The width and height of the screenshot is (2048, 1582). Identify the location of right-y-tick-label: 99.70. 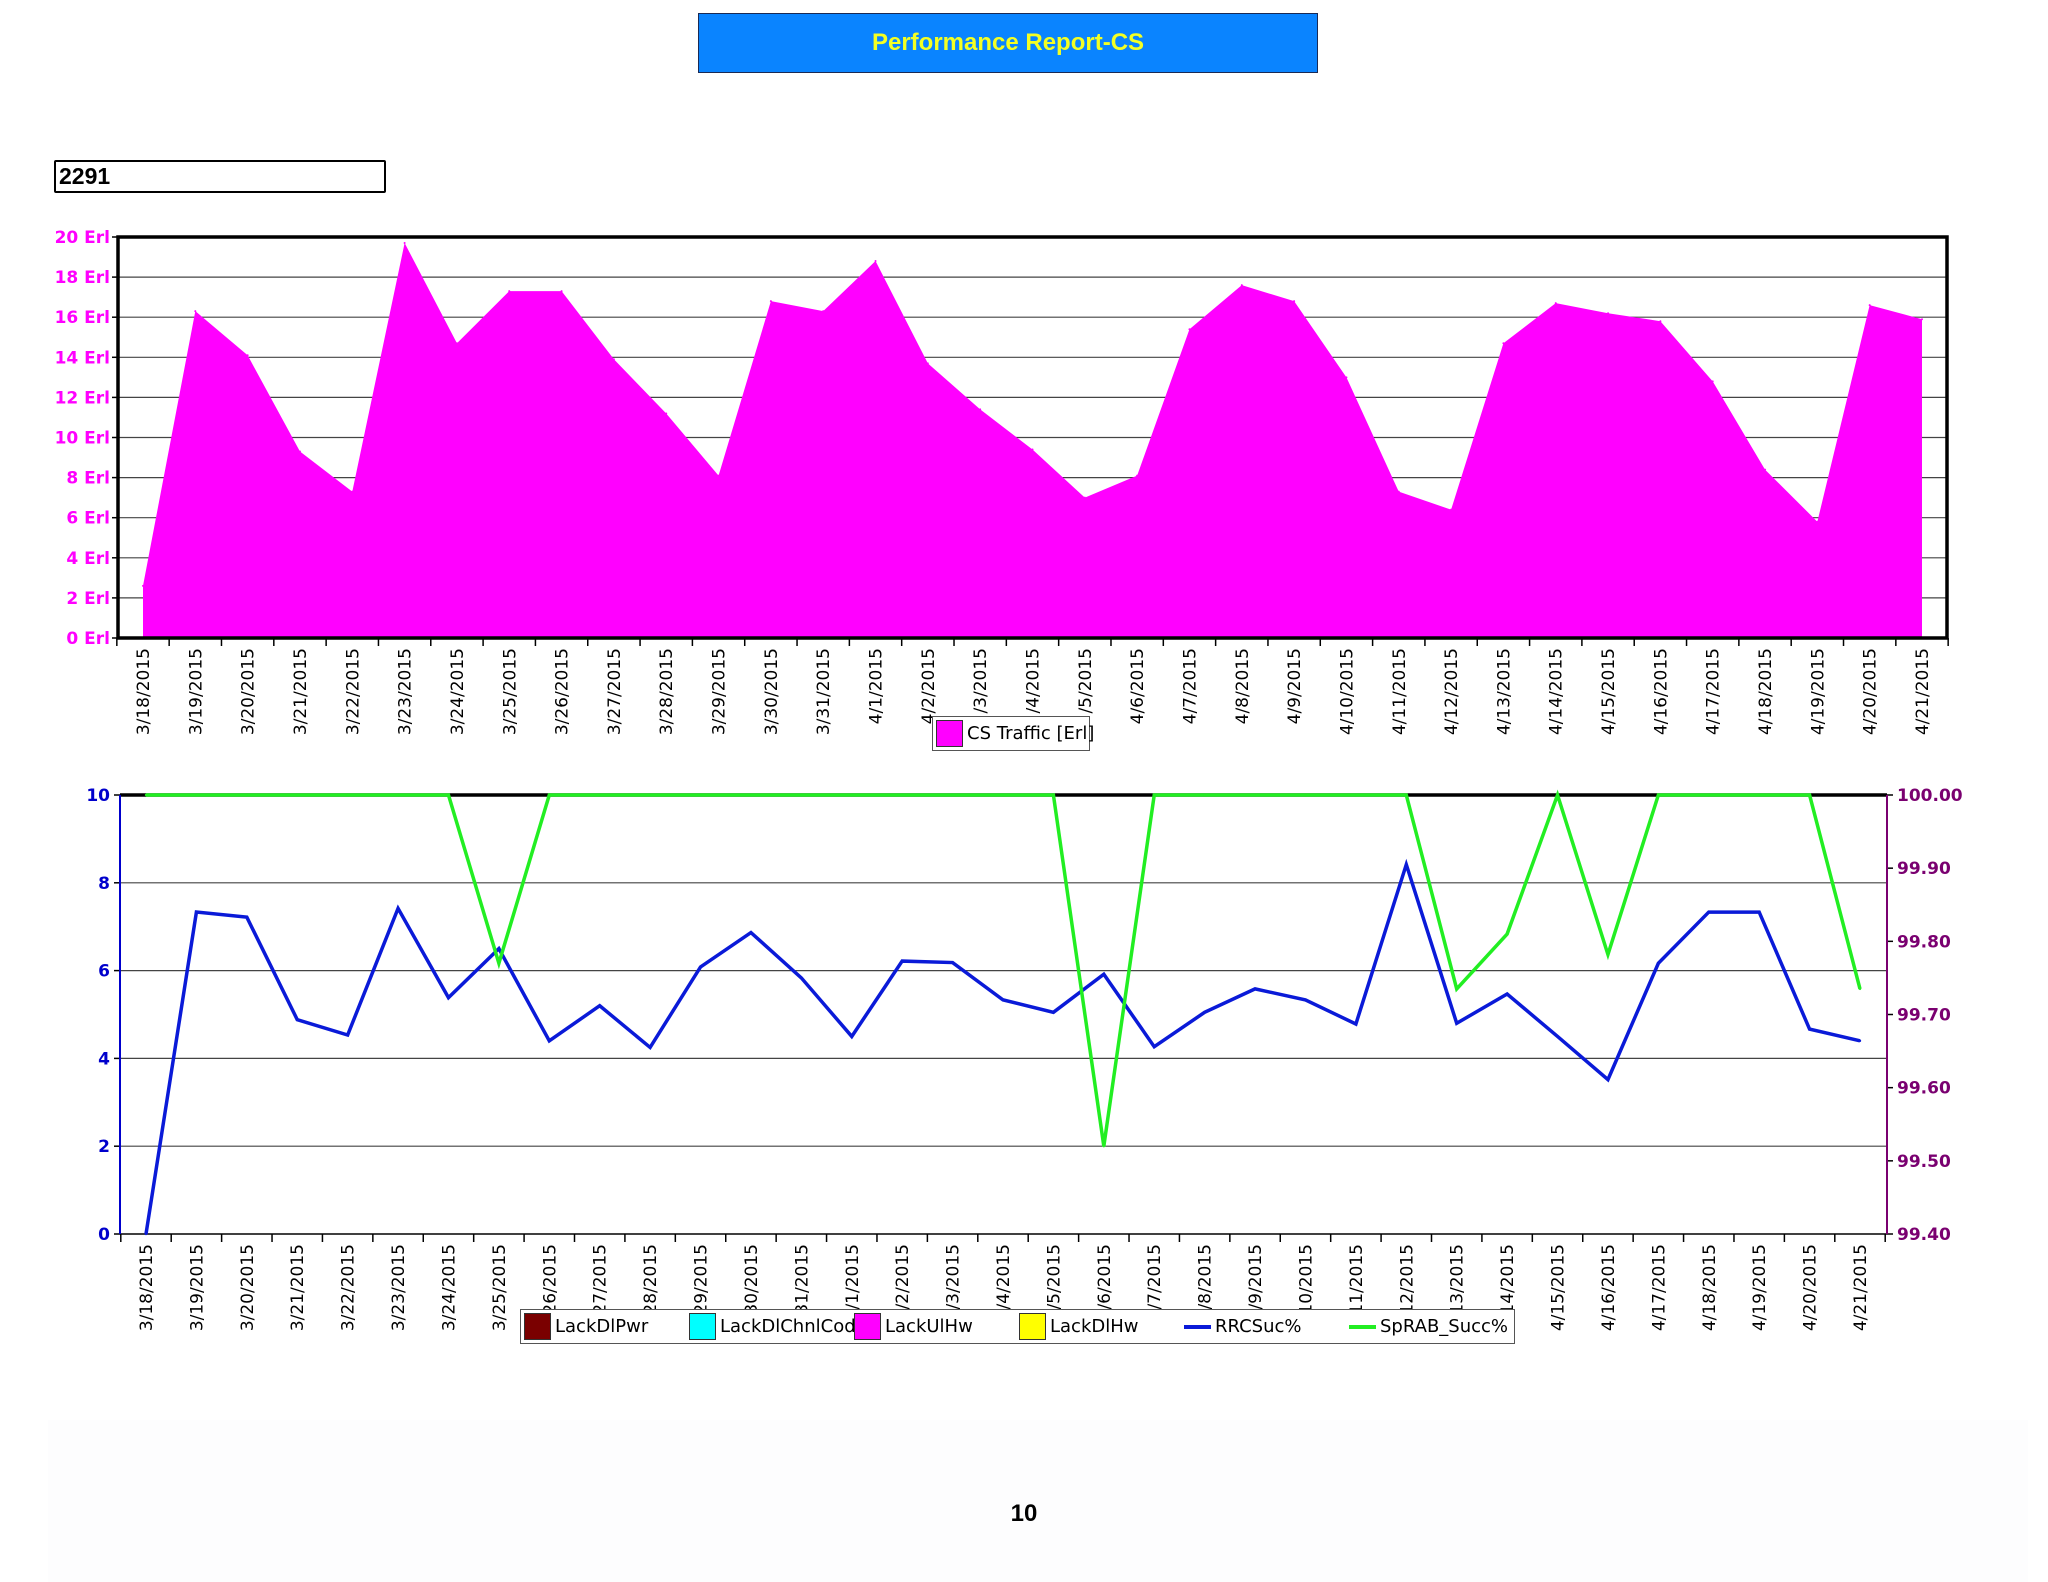
(1924, 1016).